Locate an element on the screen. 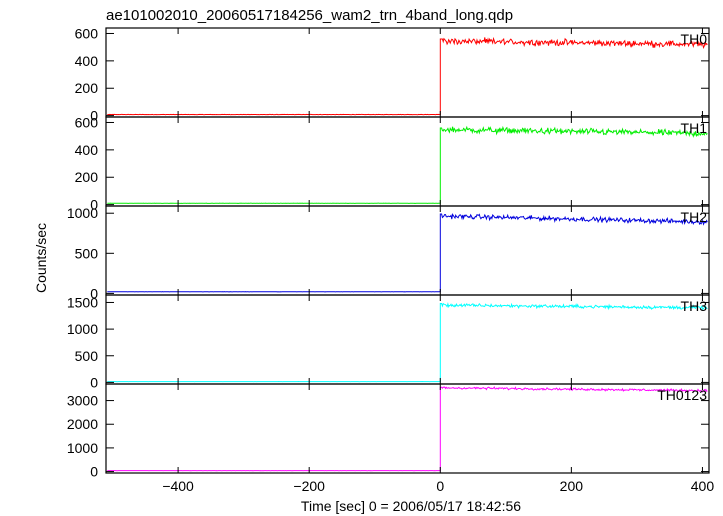 This screenshot has width=723, height=516. series-label-th0123: TH0123 is located at coordinates (682, 395).